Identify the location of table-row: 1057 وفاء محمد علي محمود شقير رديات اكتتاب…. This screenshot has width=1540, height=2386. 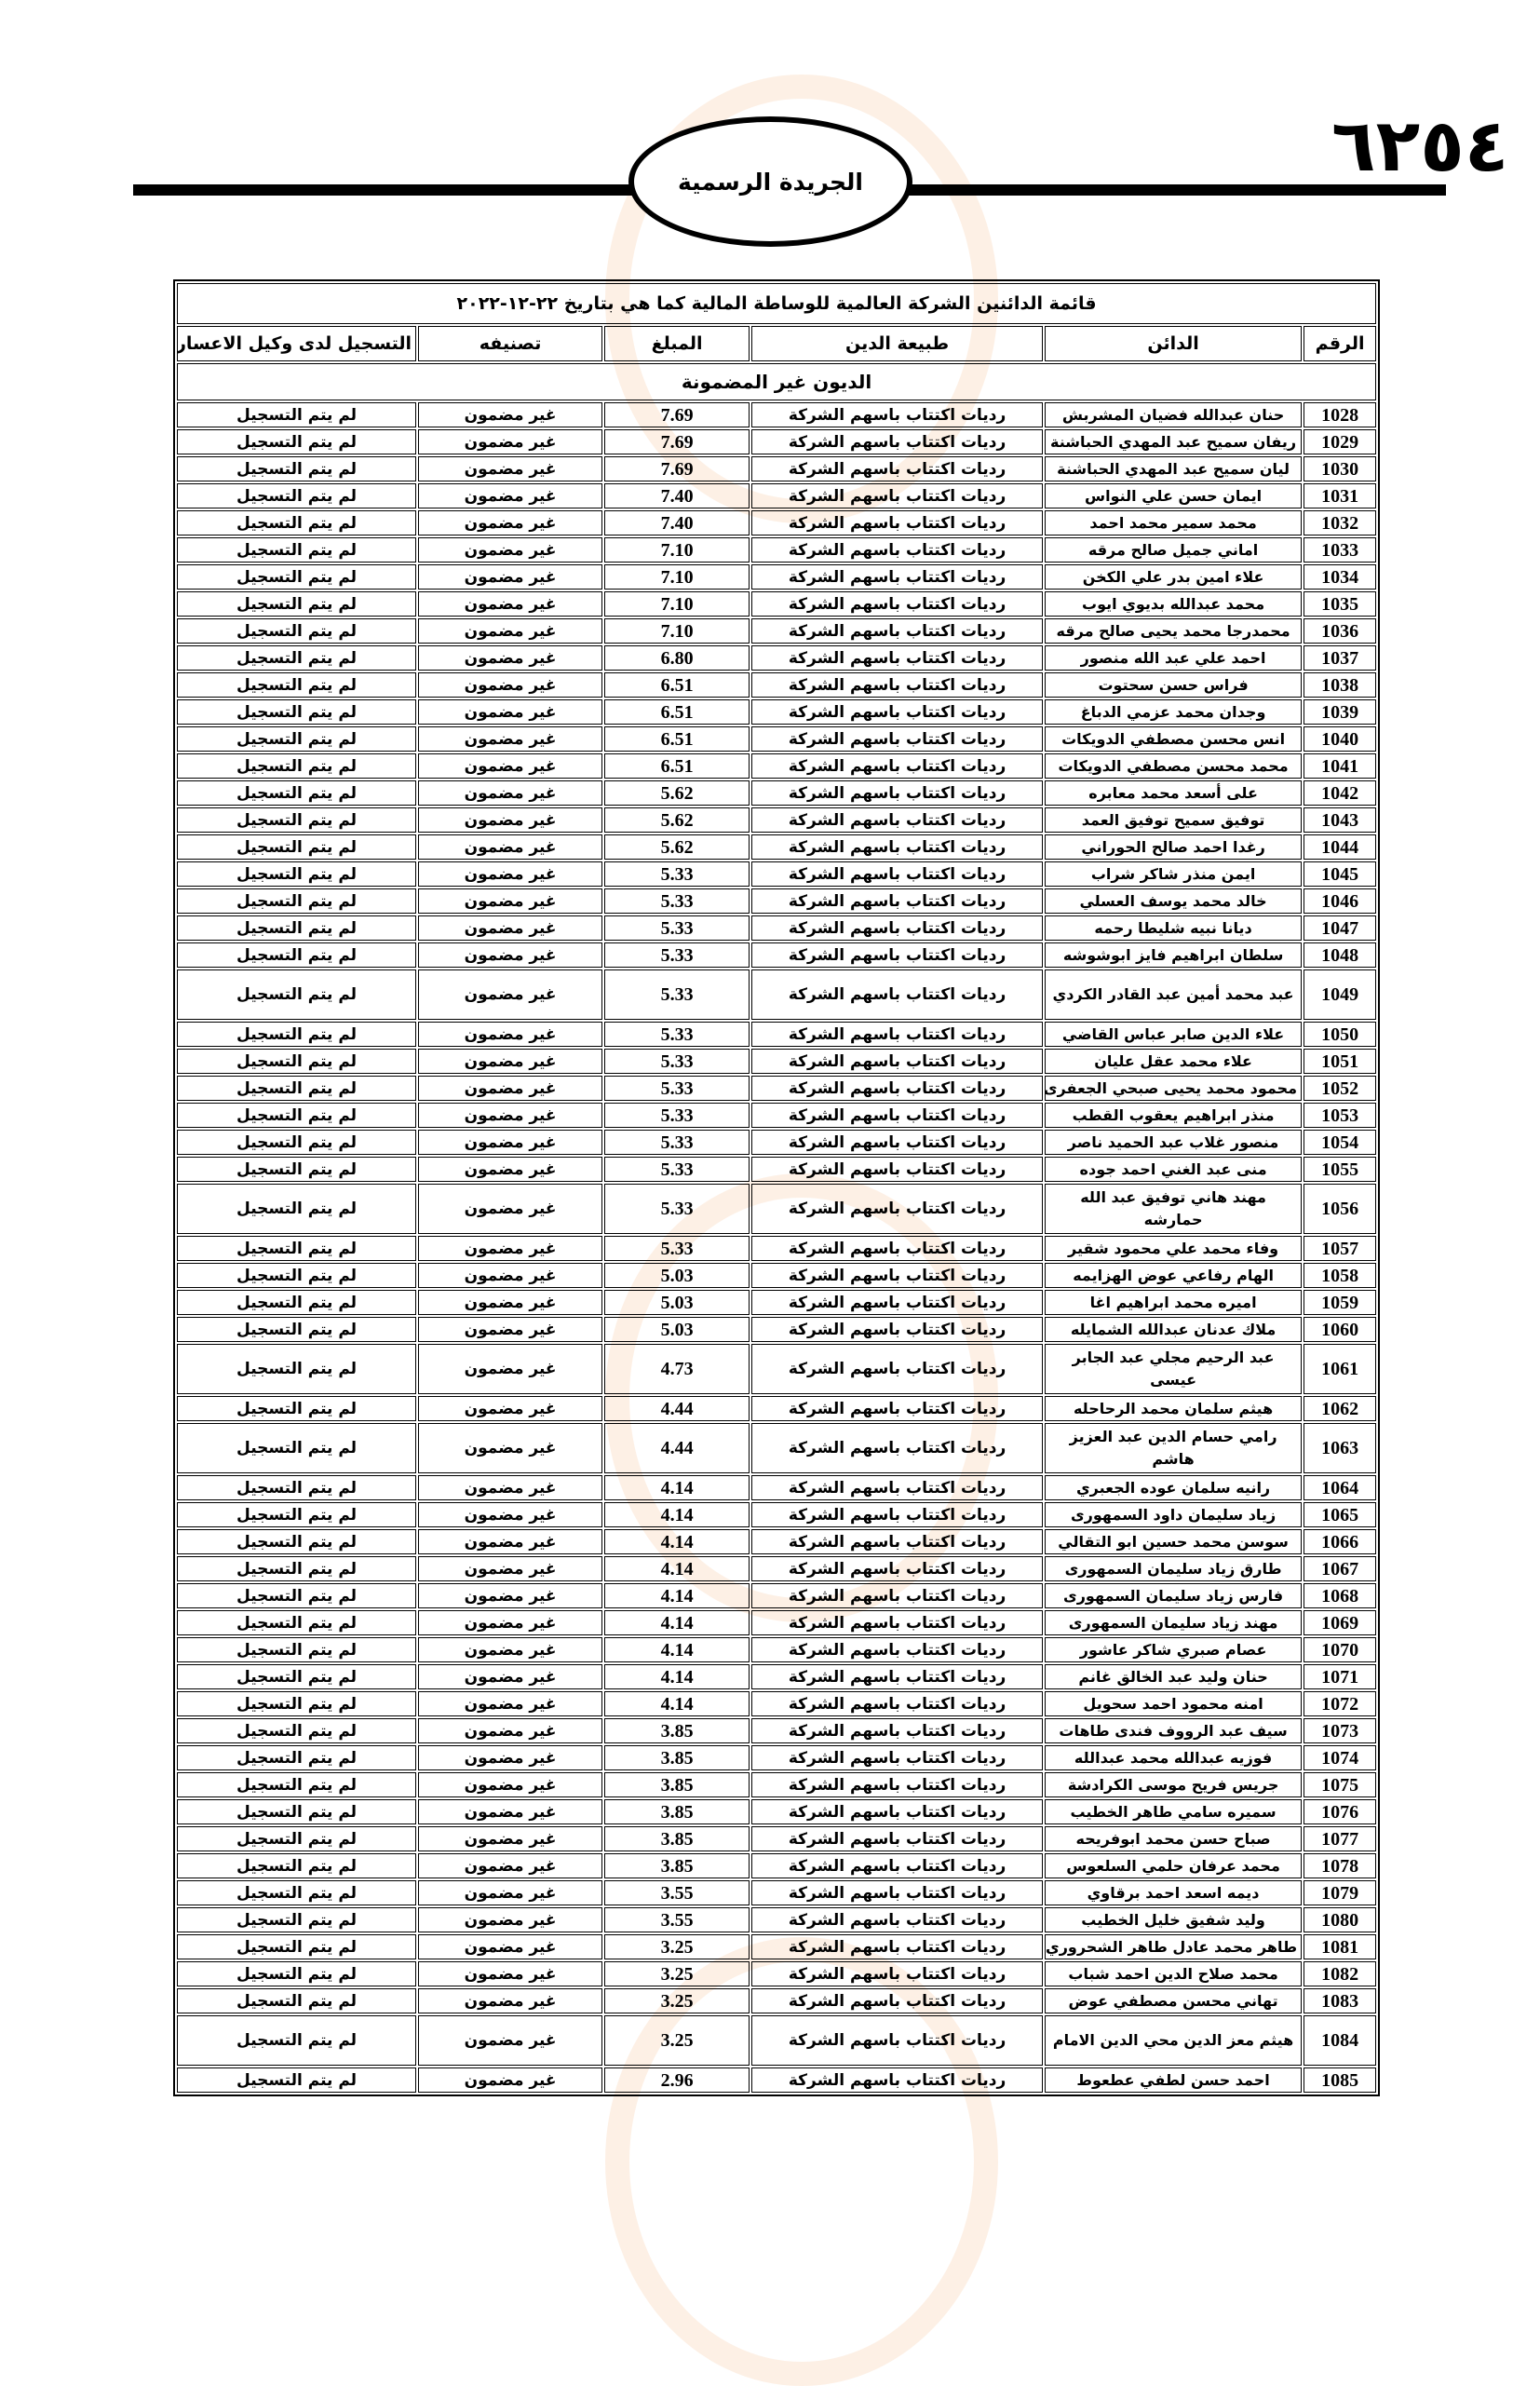
(777, 1249).